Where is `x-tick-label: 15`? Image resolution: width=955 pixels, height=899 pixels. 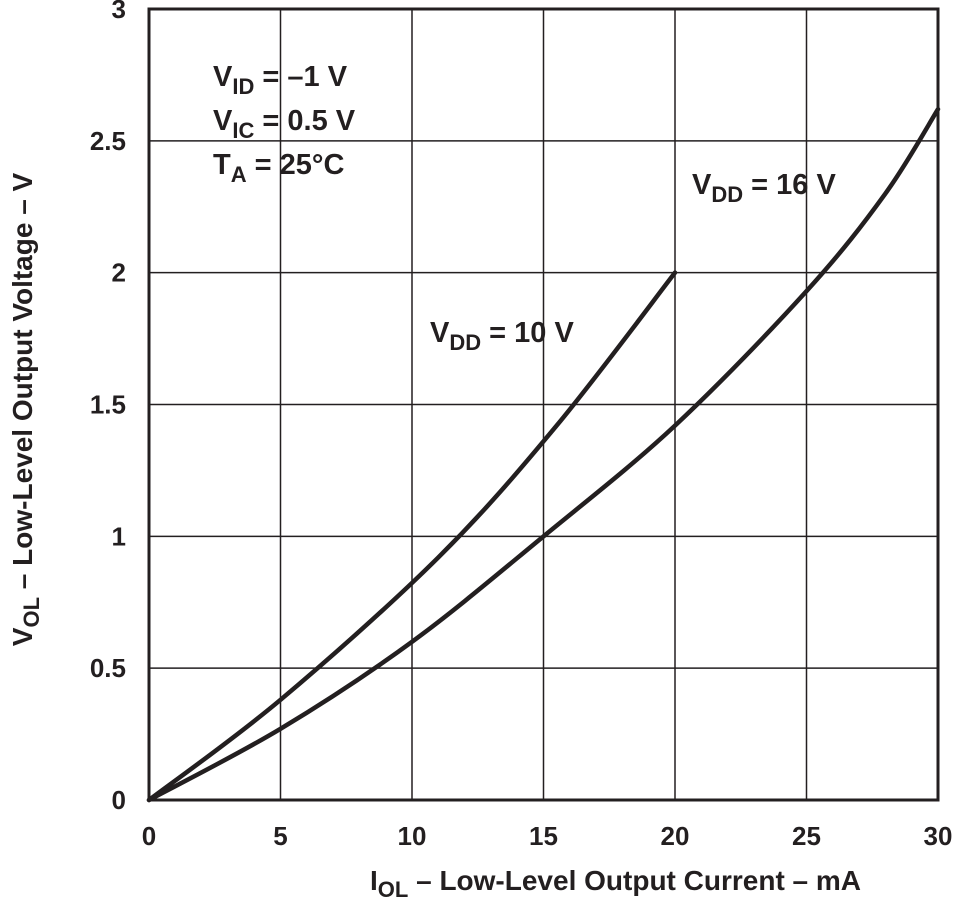 x-tick-label: 15 is located at coordinates (543, 836).